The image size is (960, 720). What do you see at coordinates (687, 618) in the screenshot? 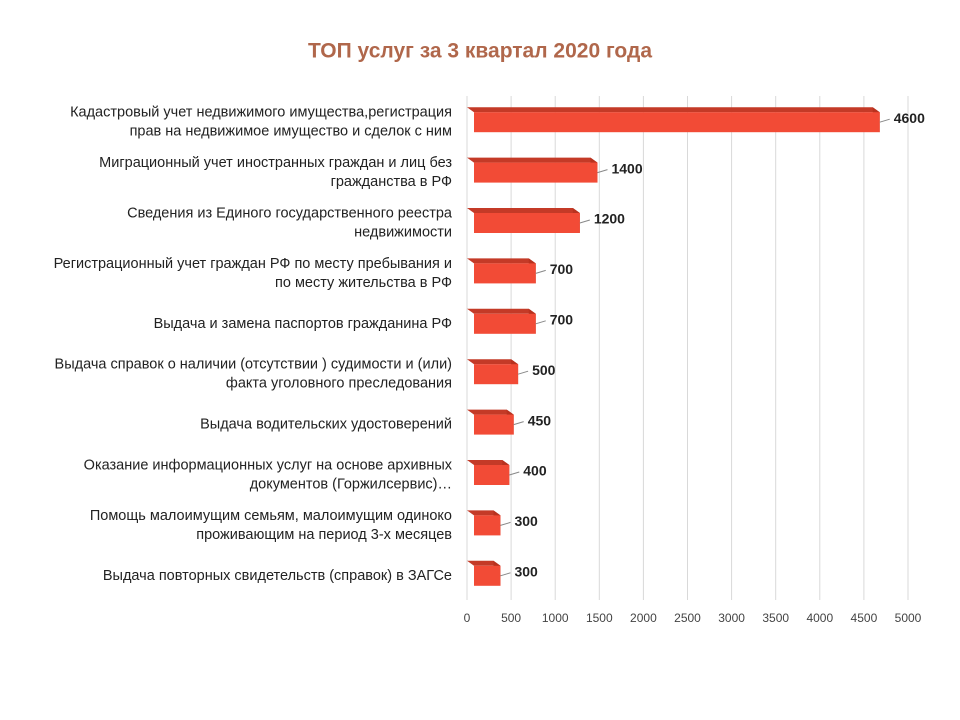
I see `x-tick-label: 2500` at bounding box center [687, 618].